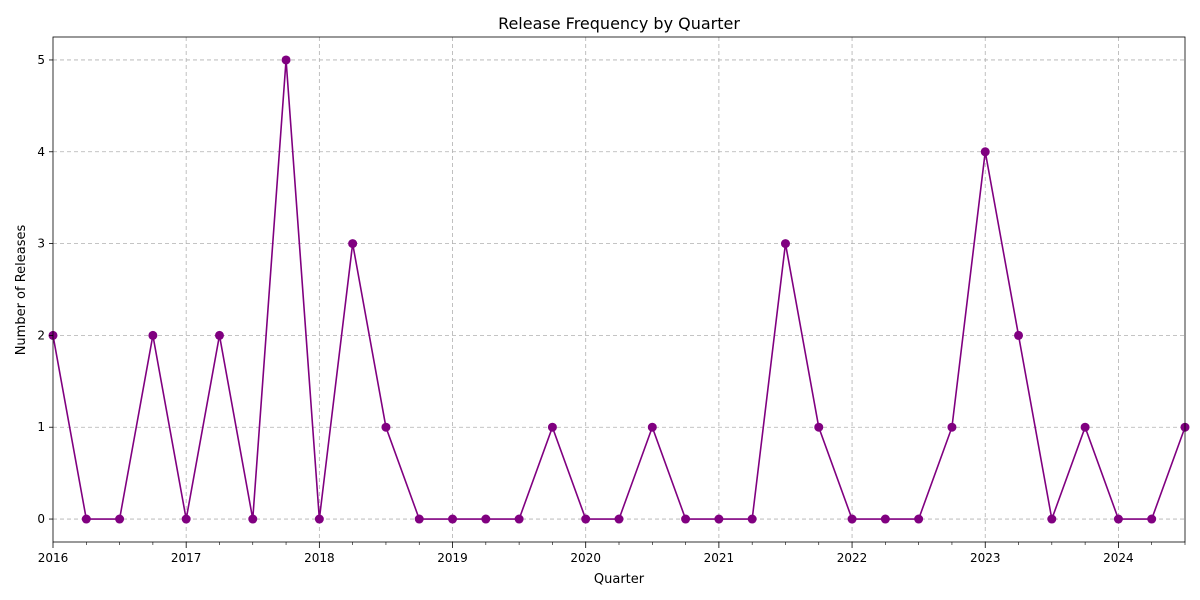 The width and height of the screenshot is (1200, 600). I want to click on x-tick-label: 2017, so click(186, 558).